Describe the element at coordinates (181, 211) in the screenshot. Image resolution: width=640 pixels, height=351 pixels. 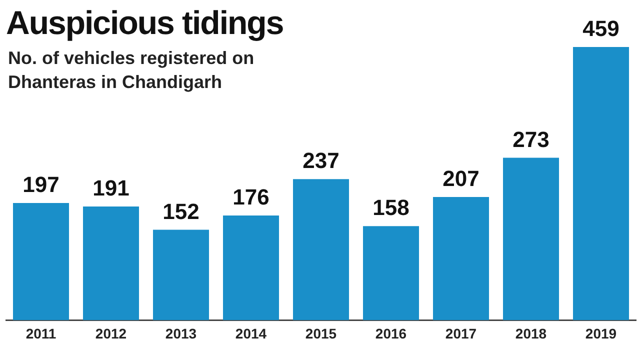
I see `data-label: 152` at that location.